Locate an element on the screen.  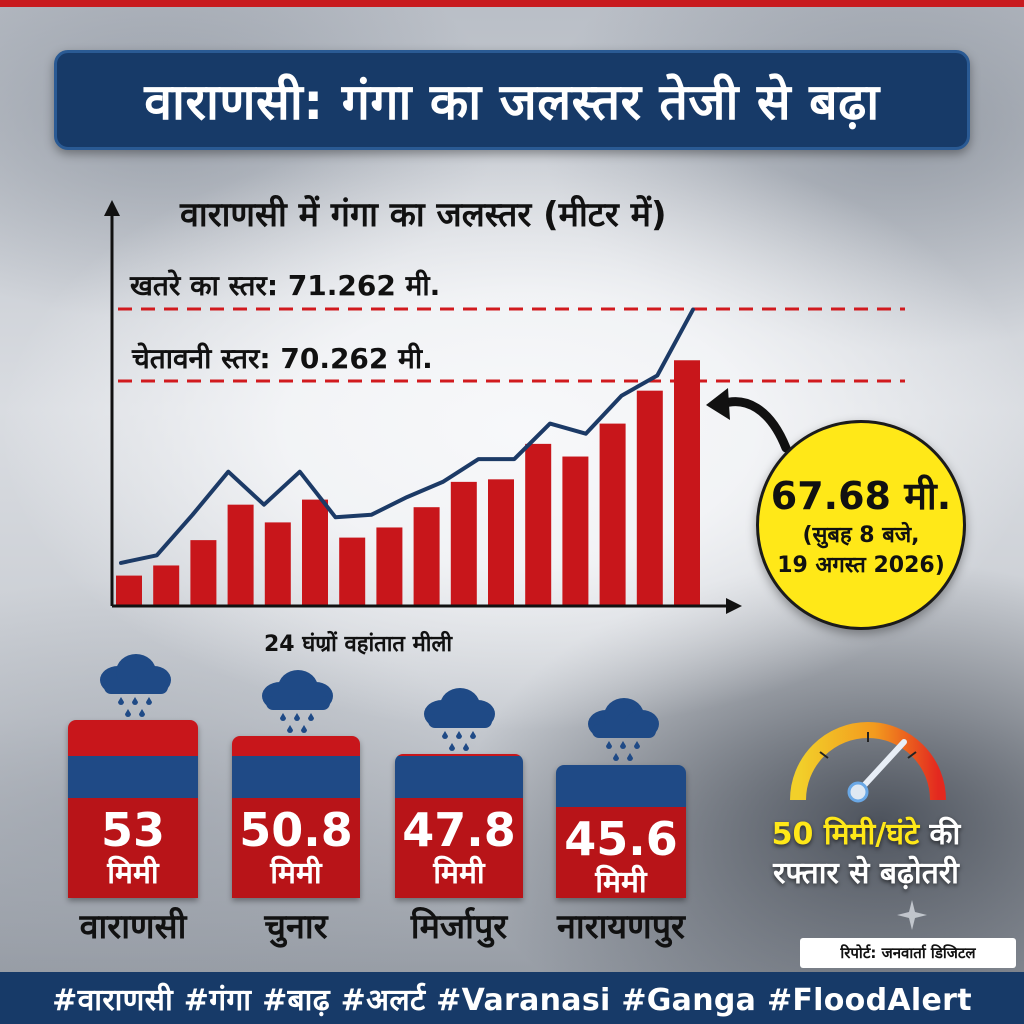
rate-suffix: की is located at coordinates (940, 834).